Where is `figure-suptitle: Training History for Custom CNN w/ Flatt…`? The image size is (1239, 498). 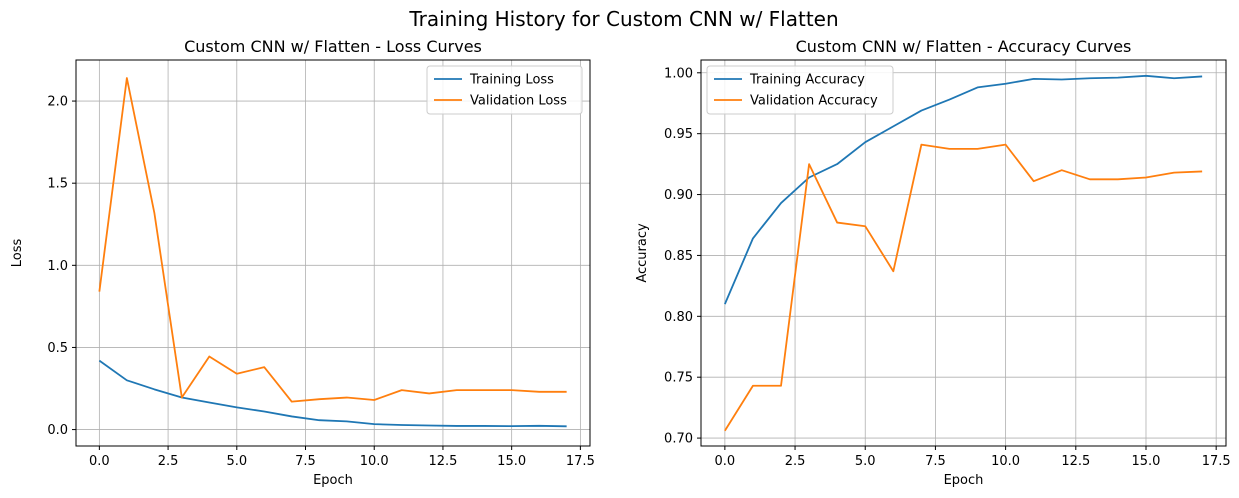 figure-suptitle: Training History for Custom CNN w/ Flatt… is located at coordinates (623, 19).